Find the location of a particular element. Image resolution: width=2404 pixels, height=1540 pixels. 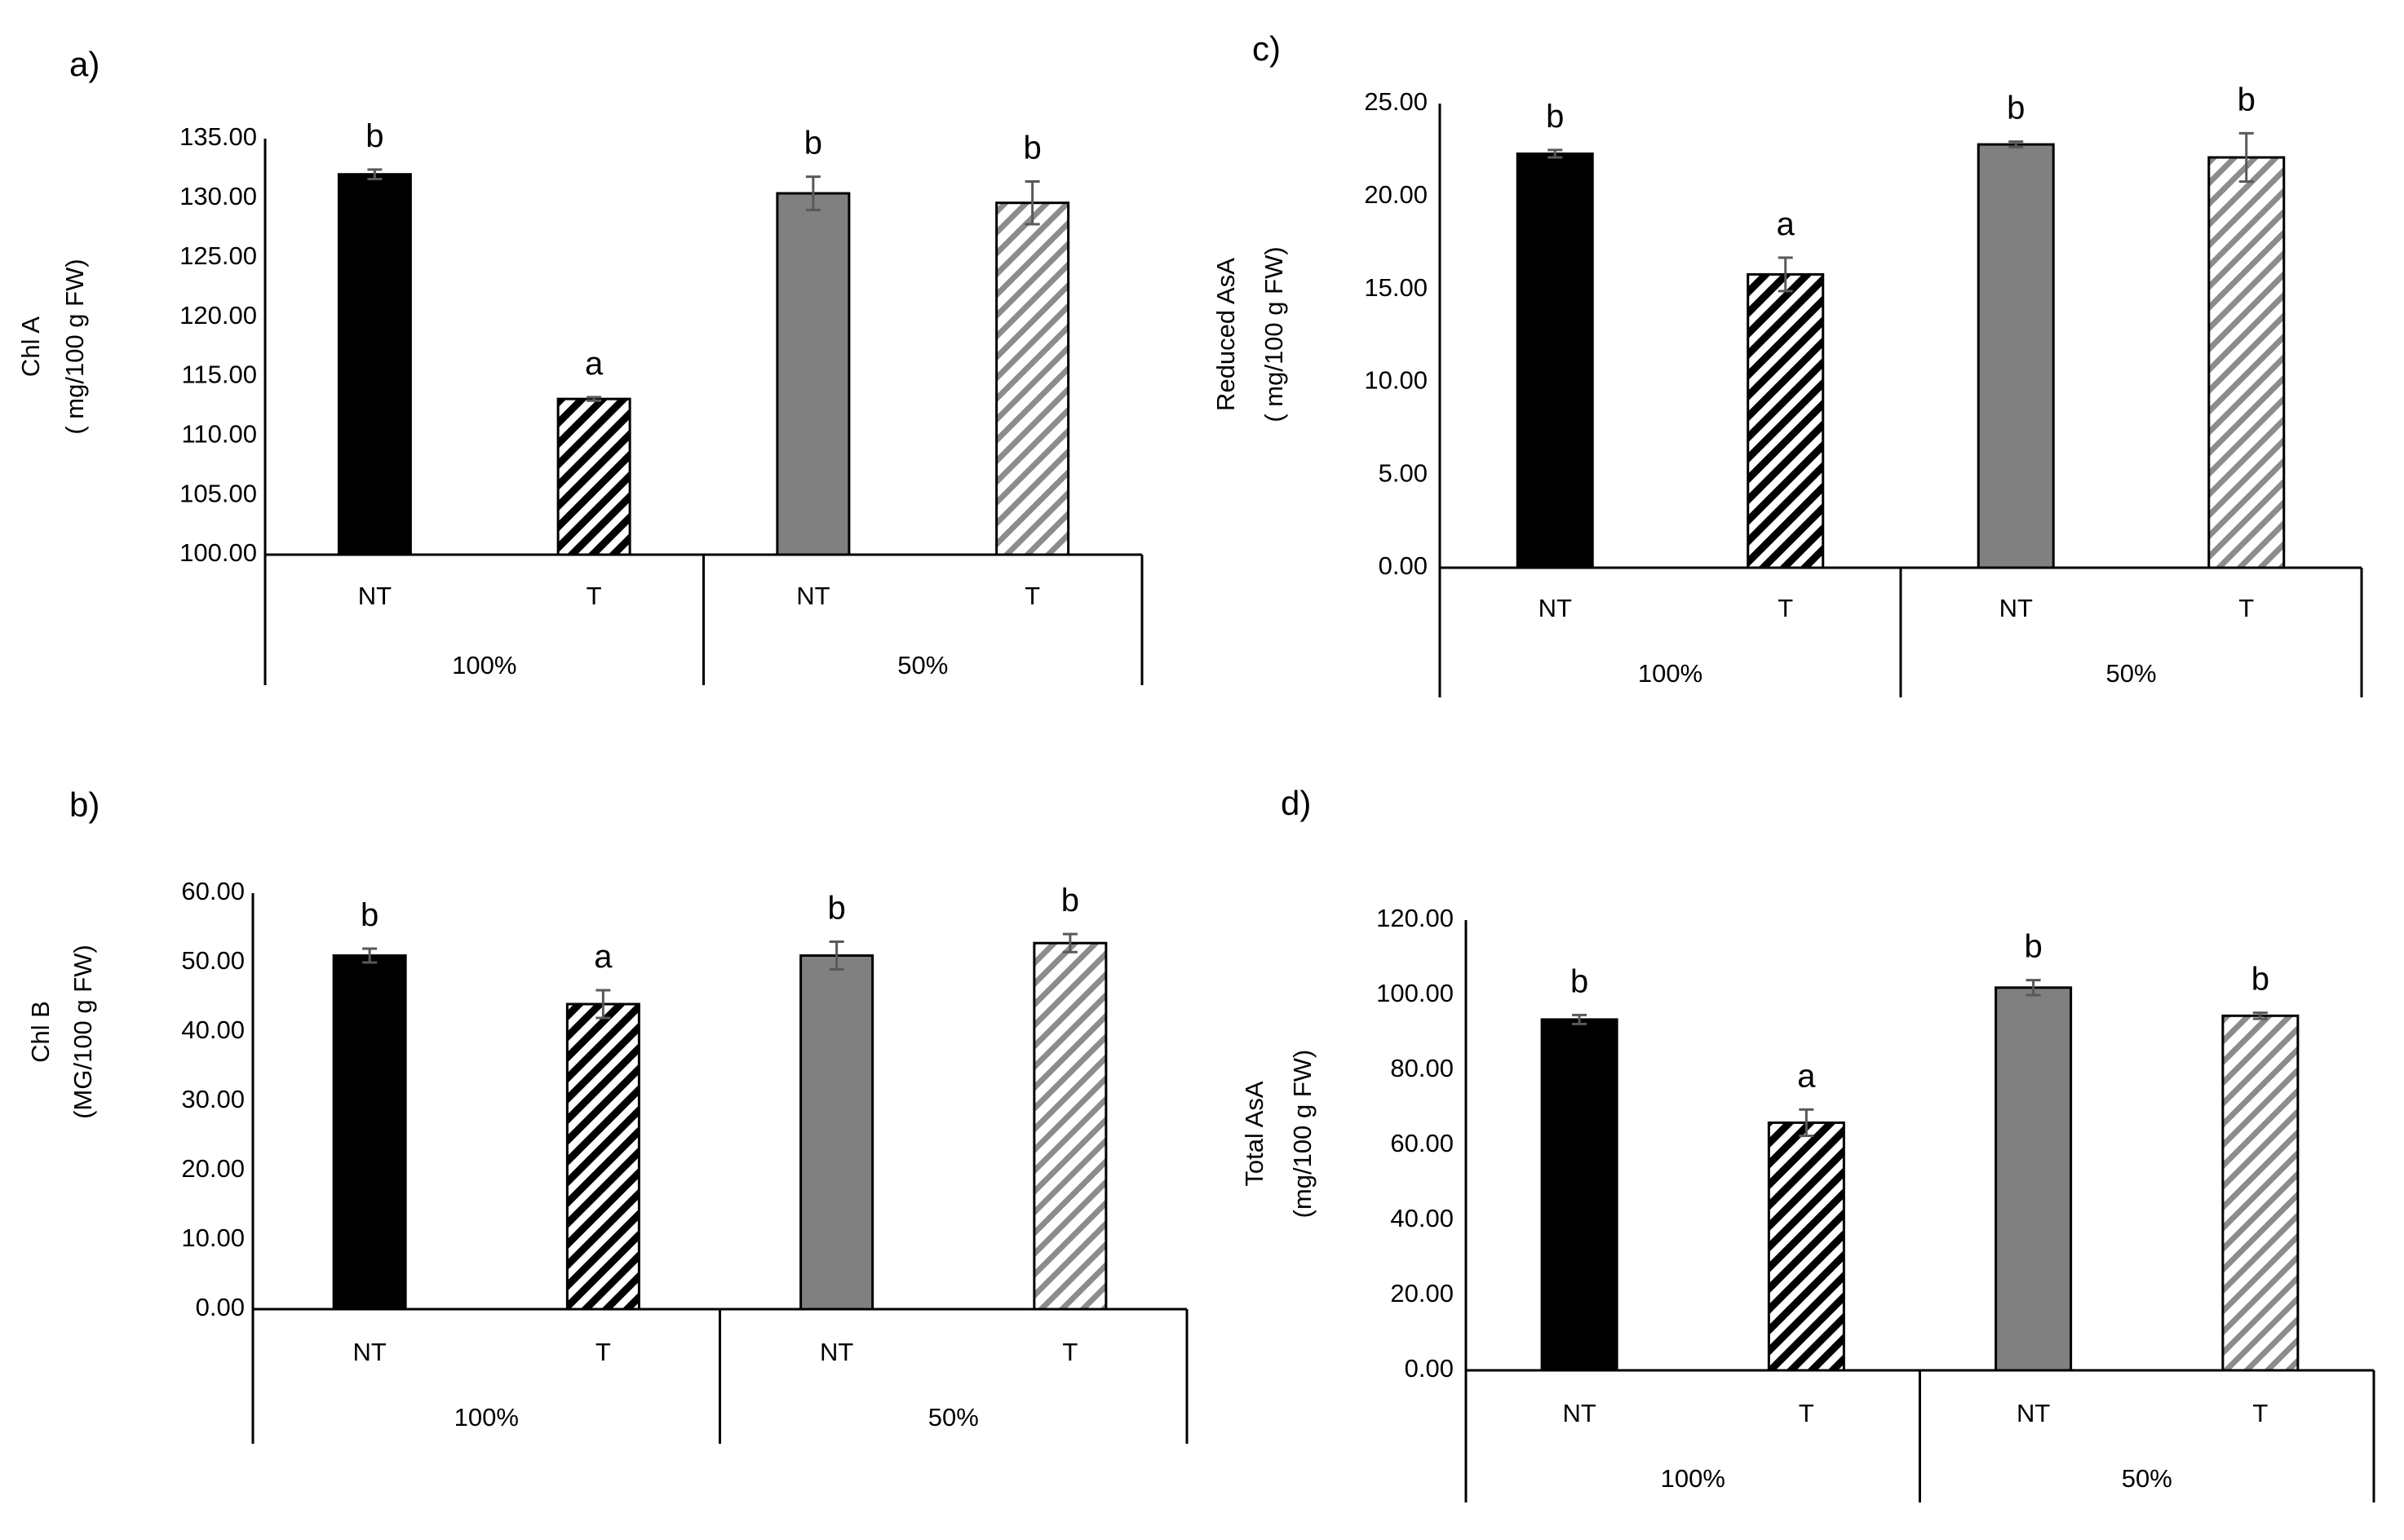

y-tick-label: 125.00 is located at coordinates (218, 256).